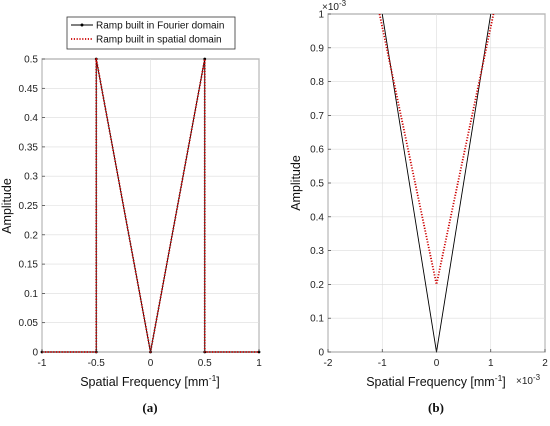 The height and width of the screenshot is (426, 550). I want to click on x-tick-label: -0.5, so click(97, 363).